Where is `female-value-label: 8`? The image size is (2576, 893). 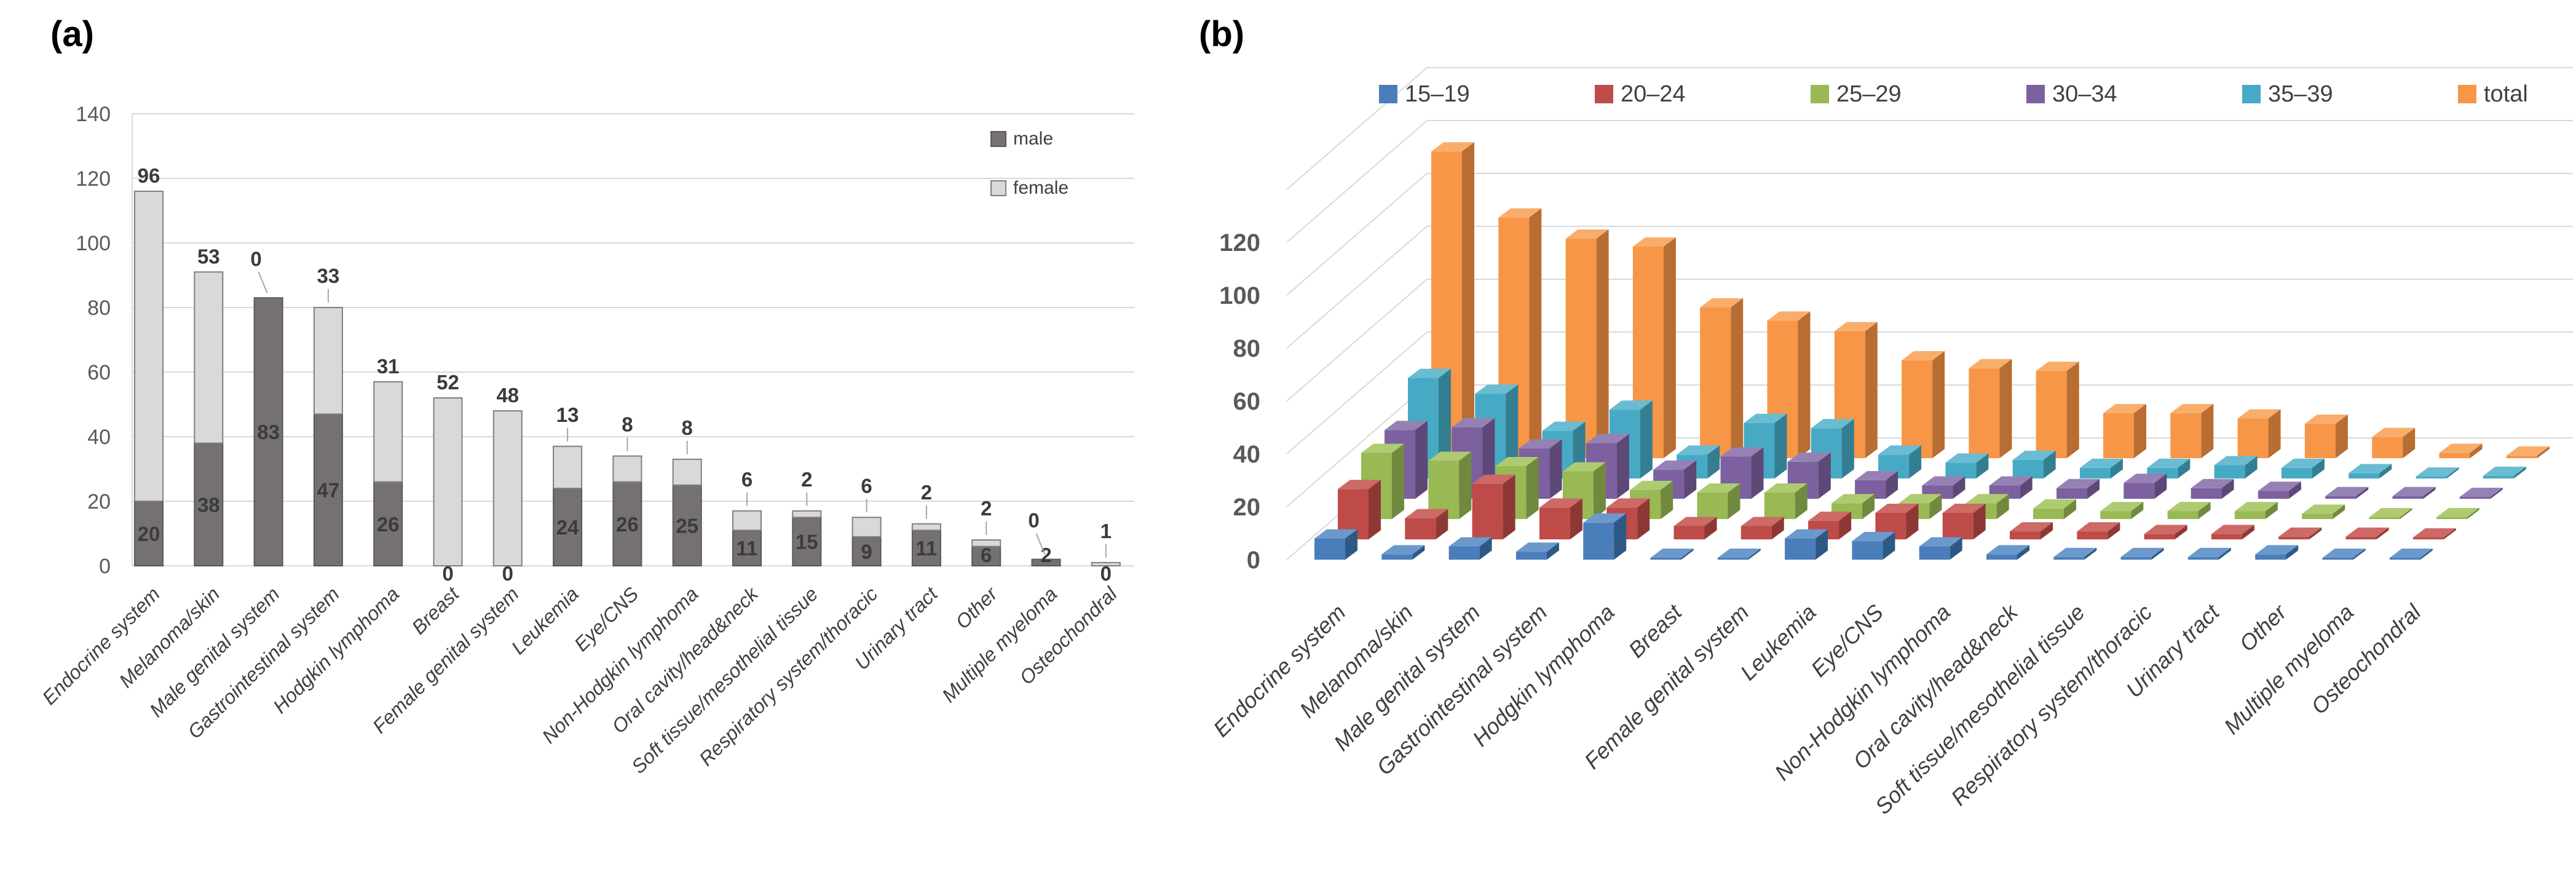
female-value-label: 8 is located at coordinates (688, 427).